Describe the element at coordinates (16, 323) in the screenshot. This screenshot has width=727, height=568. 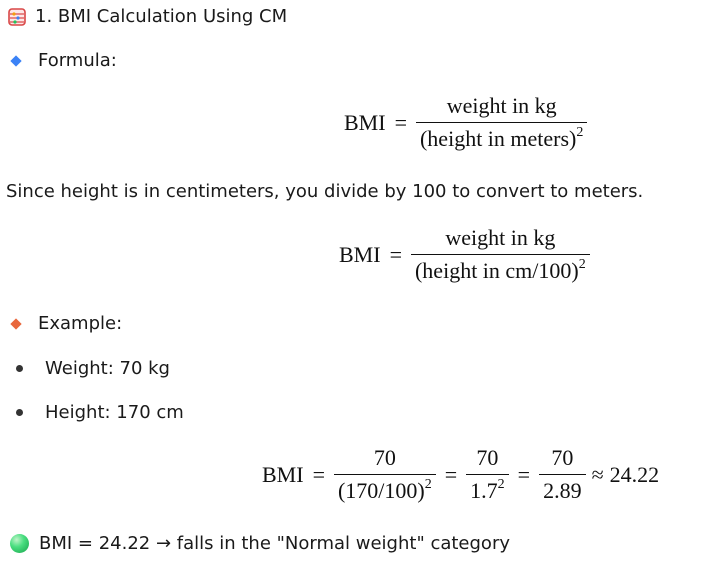
I see `orange-diamond-icon` at that location.